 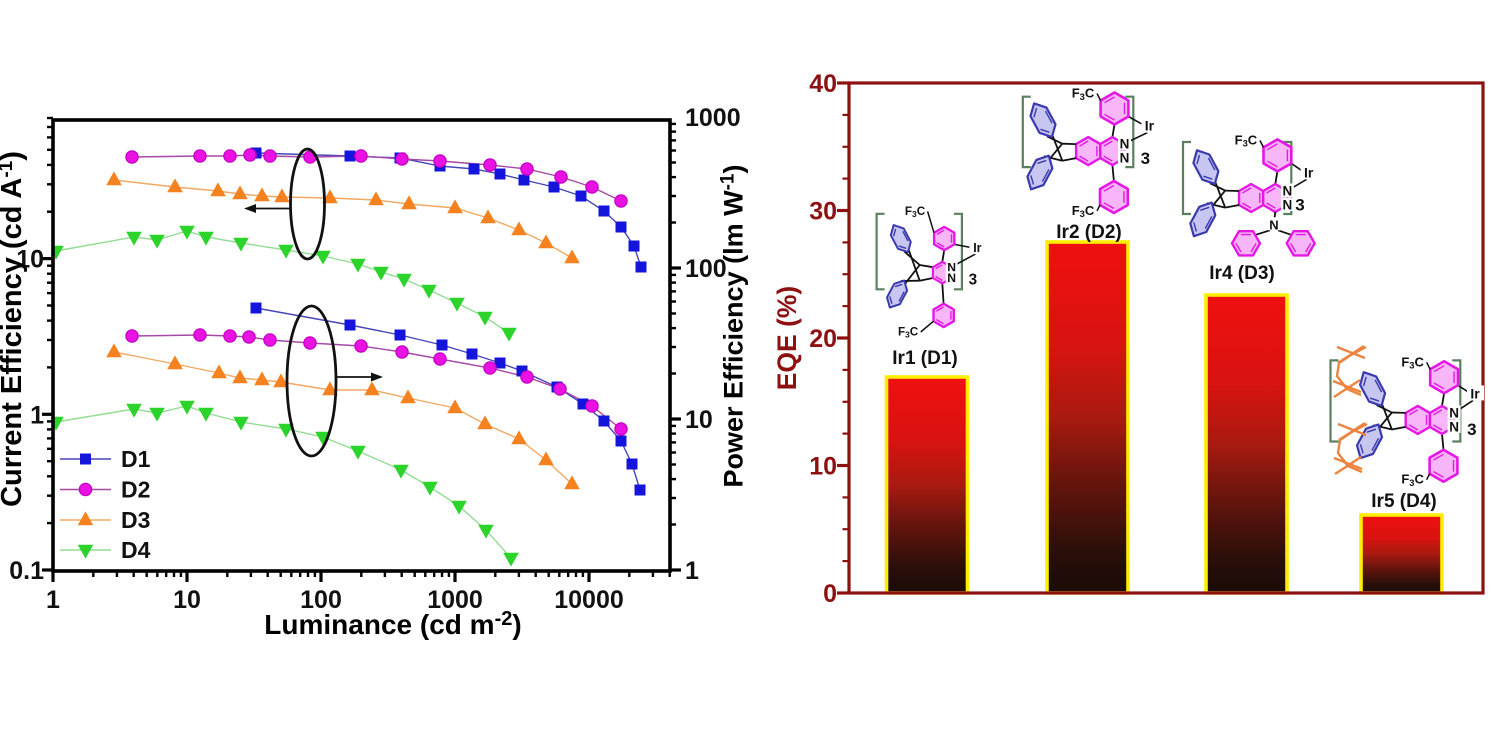 I want to click on svg-text: 0.1, so click(x=26, y=571).